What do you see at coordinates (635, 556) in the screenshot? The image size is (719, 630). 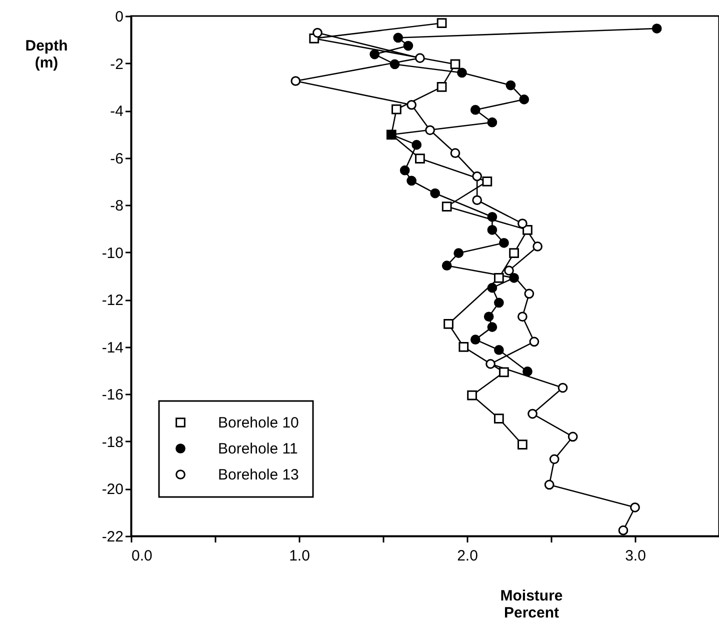 I see `x-tick-label: 3.0` at bounding box center [635, 556].